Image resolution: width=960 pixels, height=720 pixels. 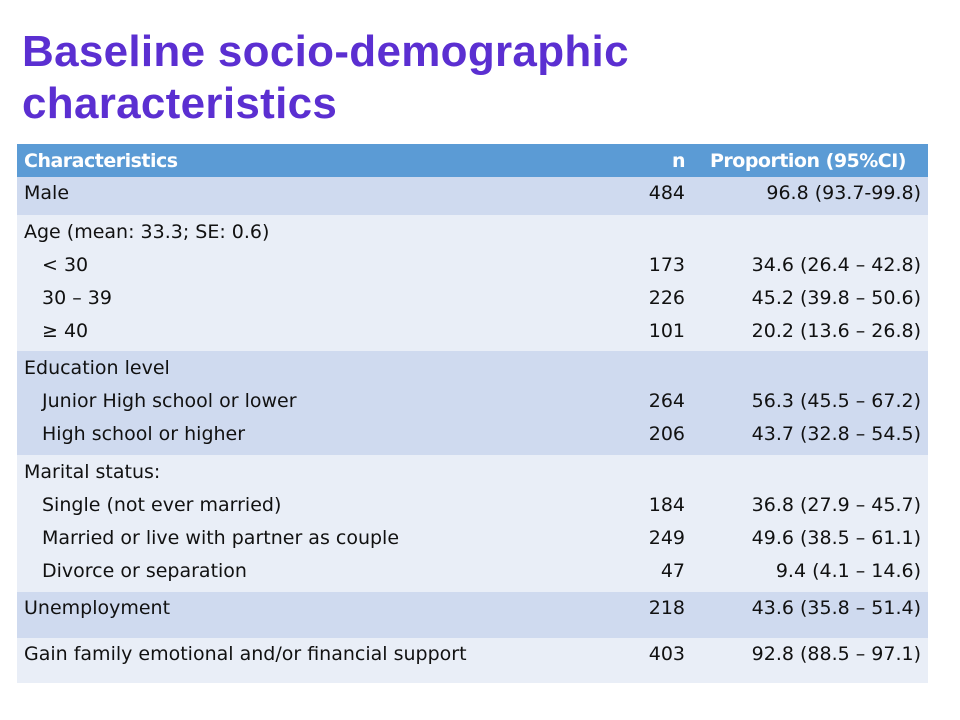 I want to click on row-proportion: 34.6 (26.4 – 42.8), so click(x=836, y=265).